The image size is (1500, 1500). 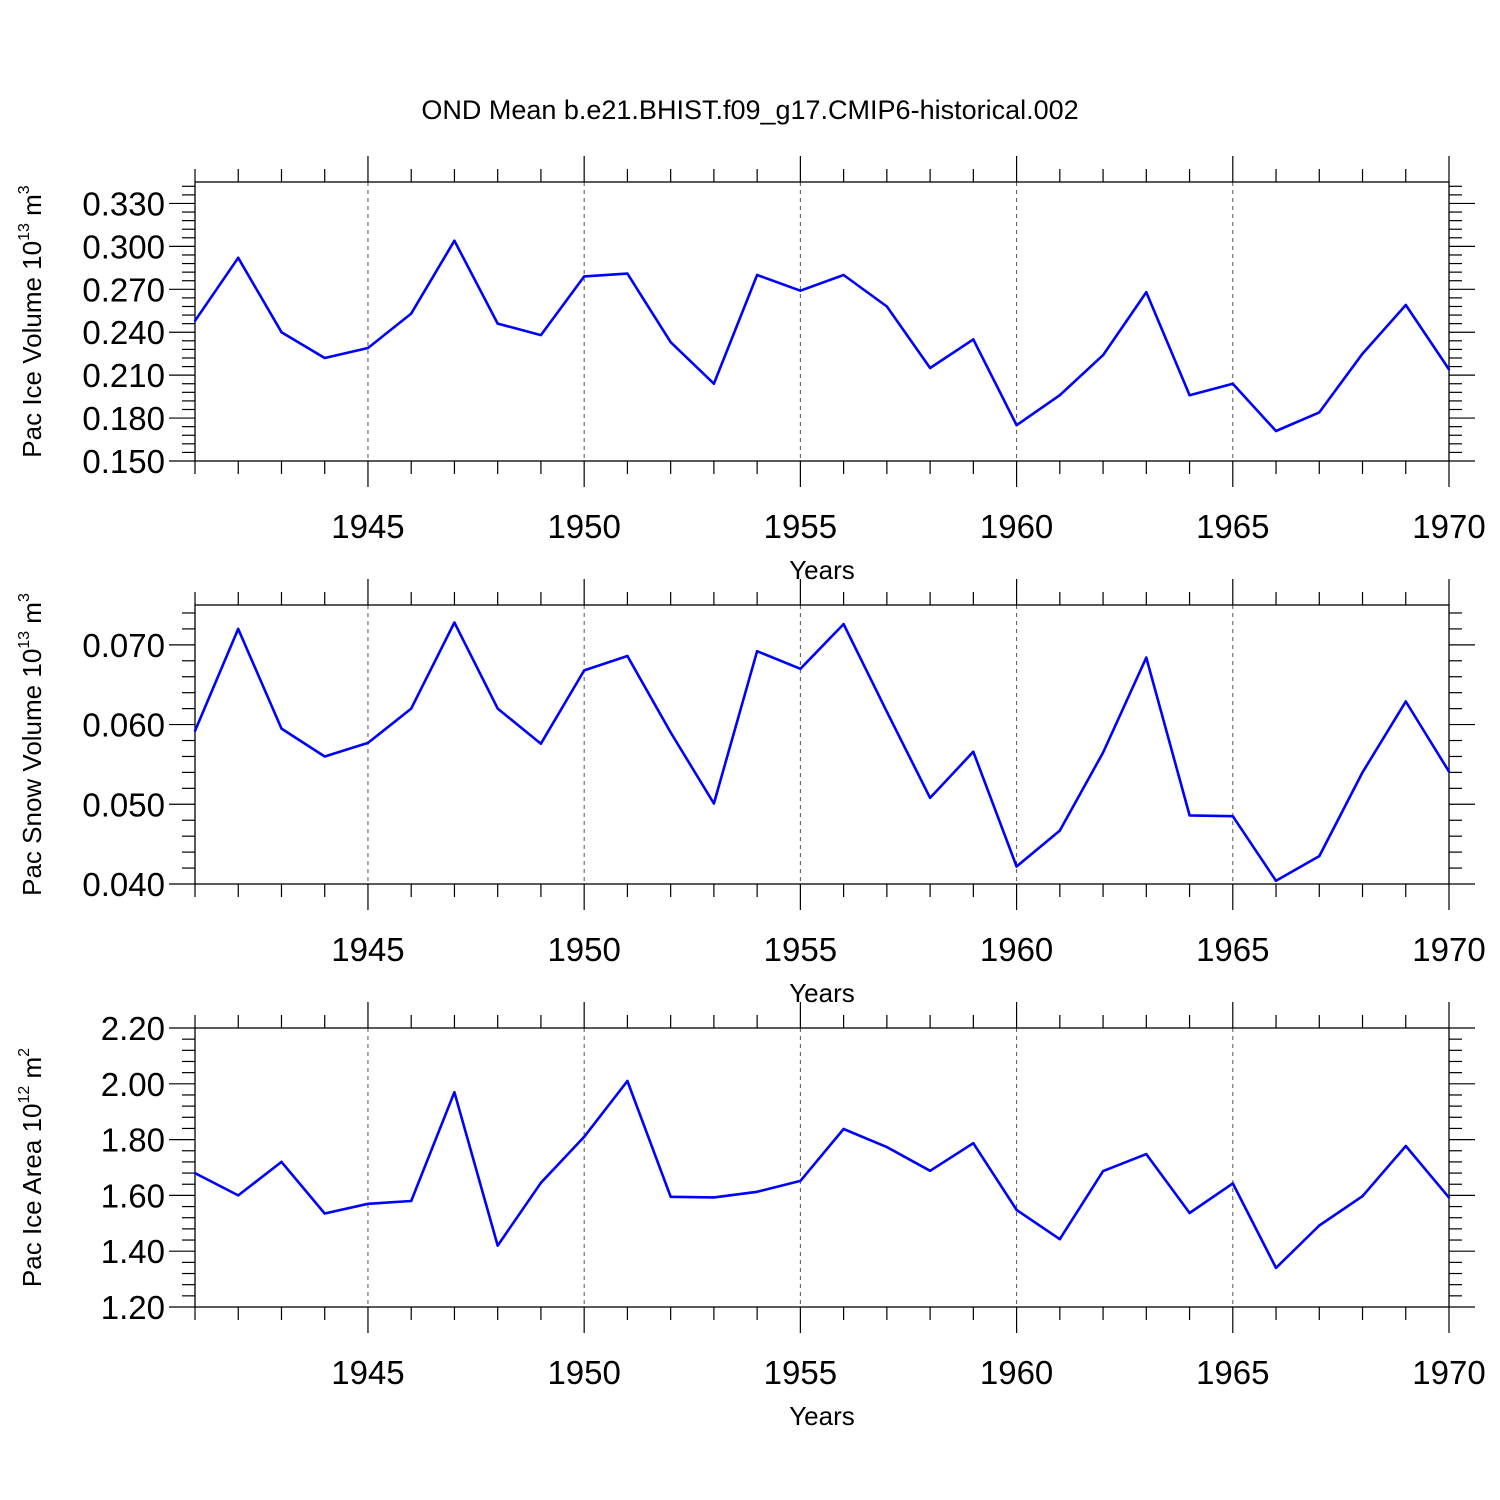 What do you see at coordinates (133, 1028) in the screenshot?
I see `y-tick-label: 2.20` at bounding box center [133, 1028].